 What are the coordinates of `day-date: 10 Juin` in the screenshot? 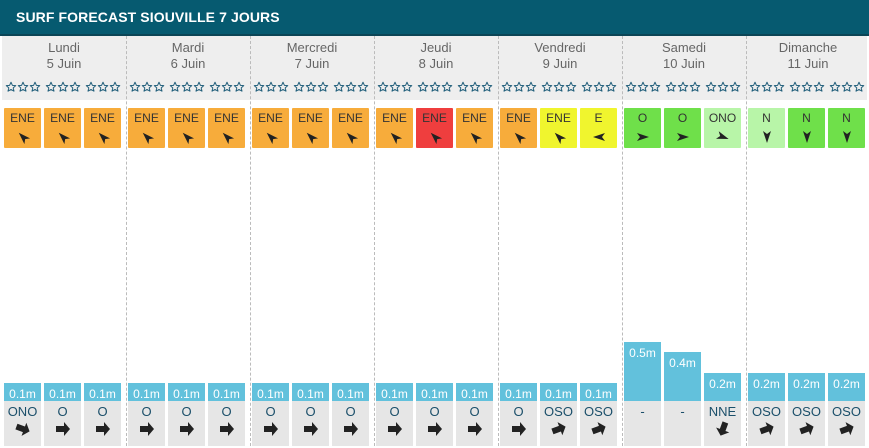 It's located at (684, 63).